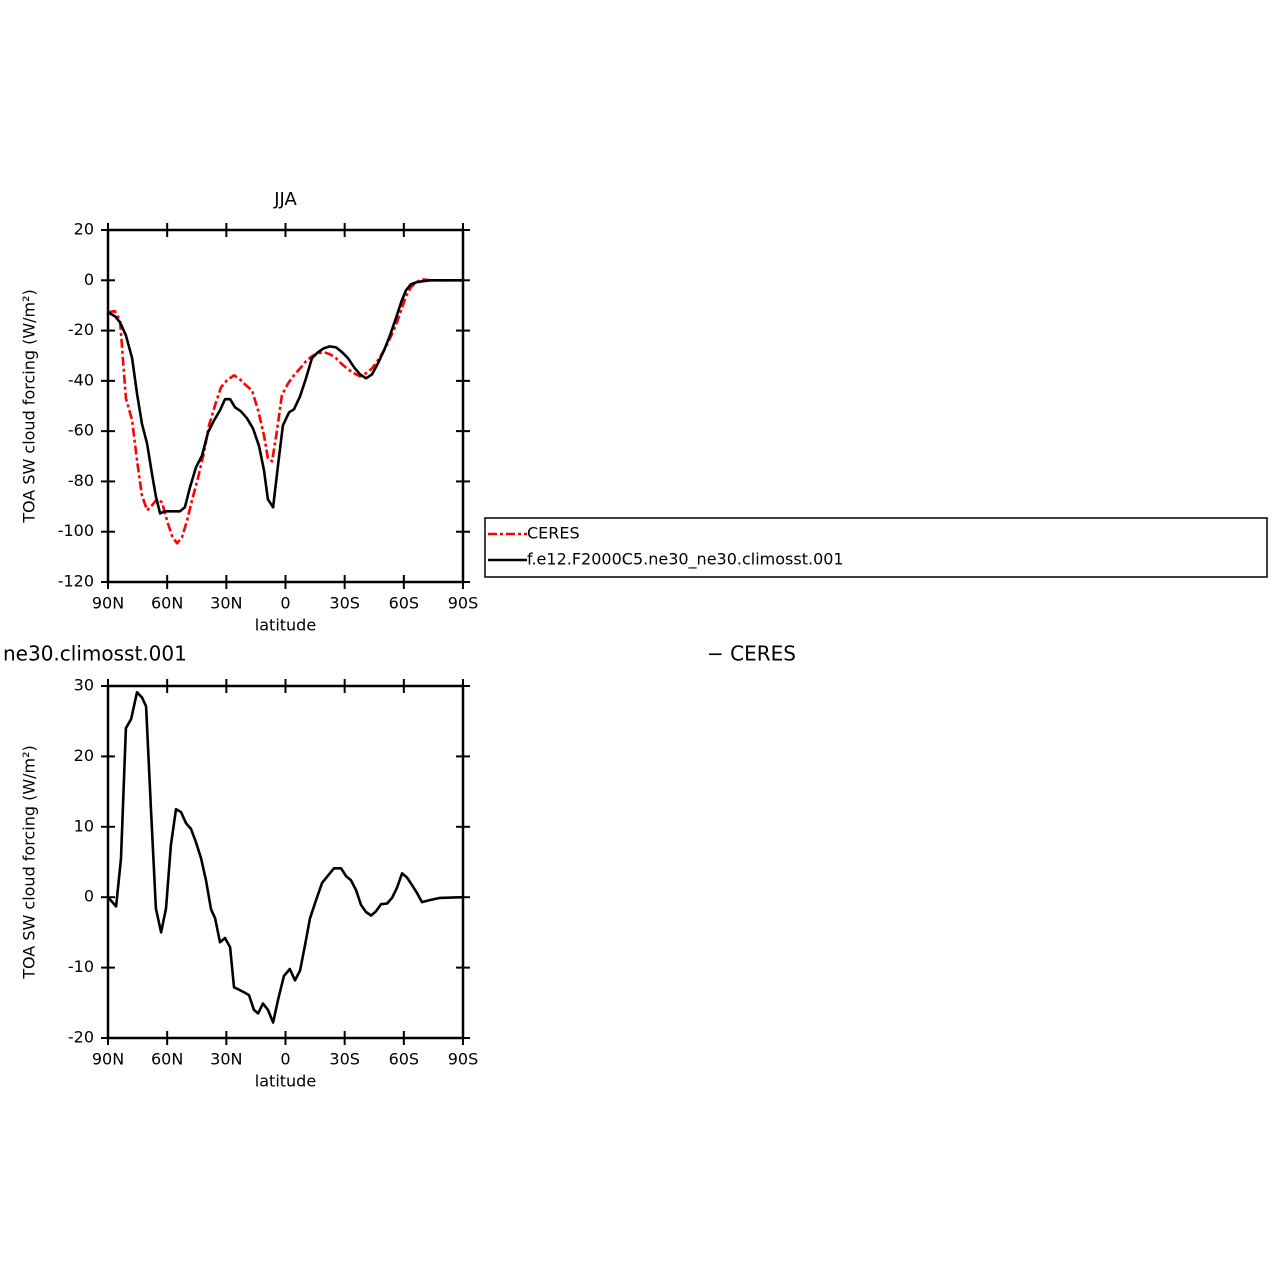  Describe the element at coordinates (81, 430) in the screenshot. I see `y-tick-label: -60` at that location.